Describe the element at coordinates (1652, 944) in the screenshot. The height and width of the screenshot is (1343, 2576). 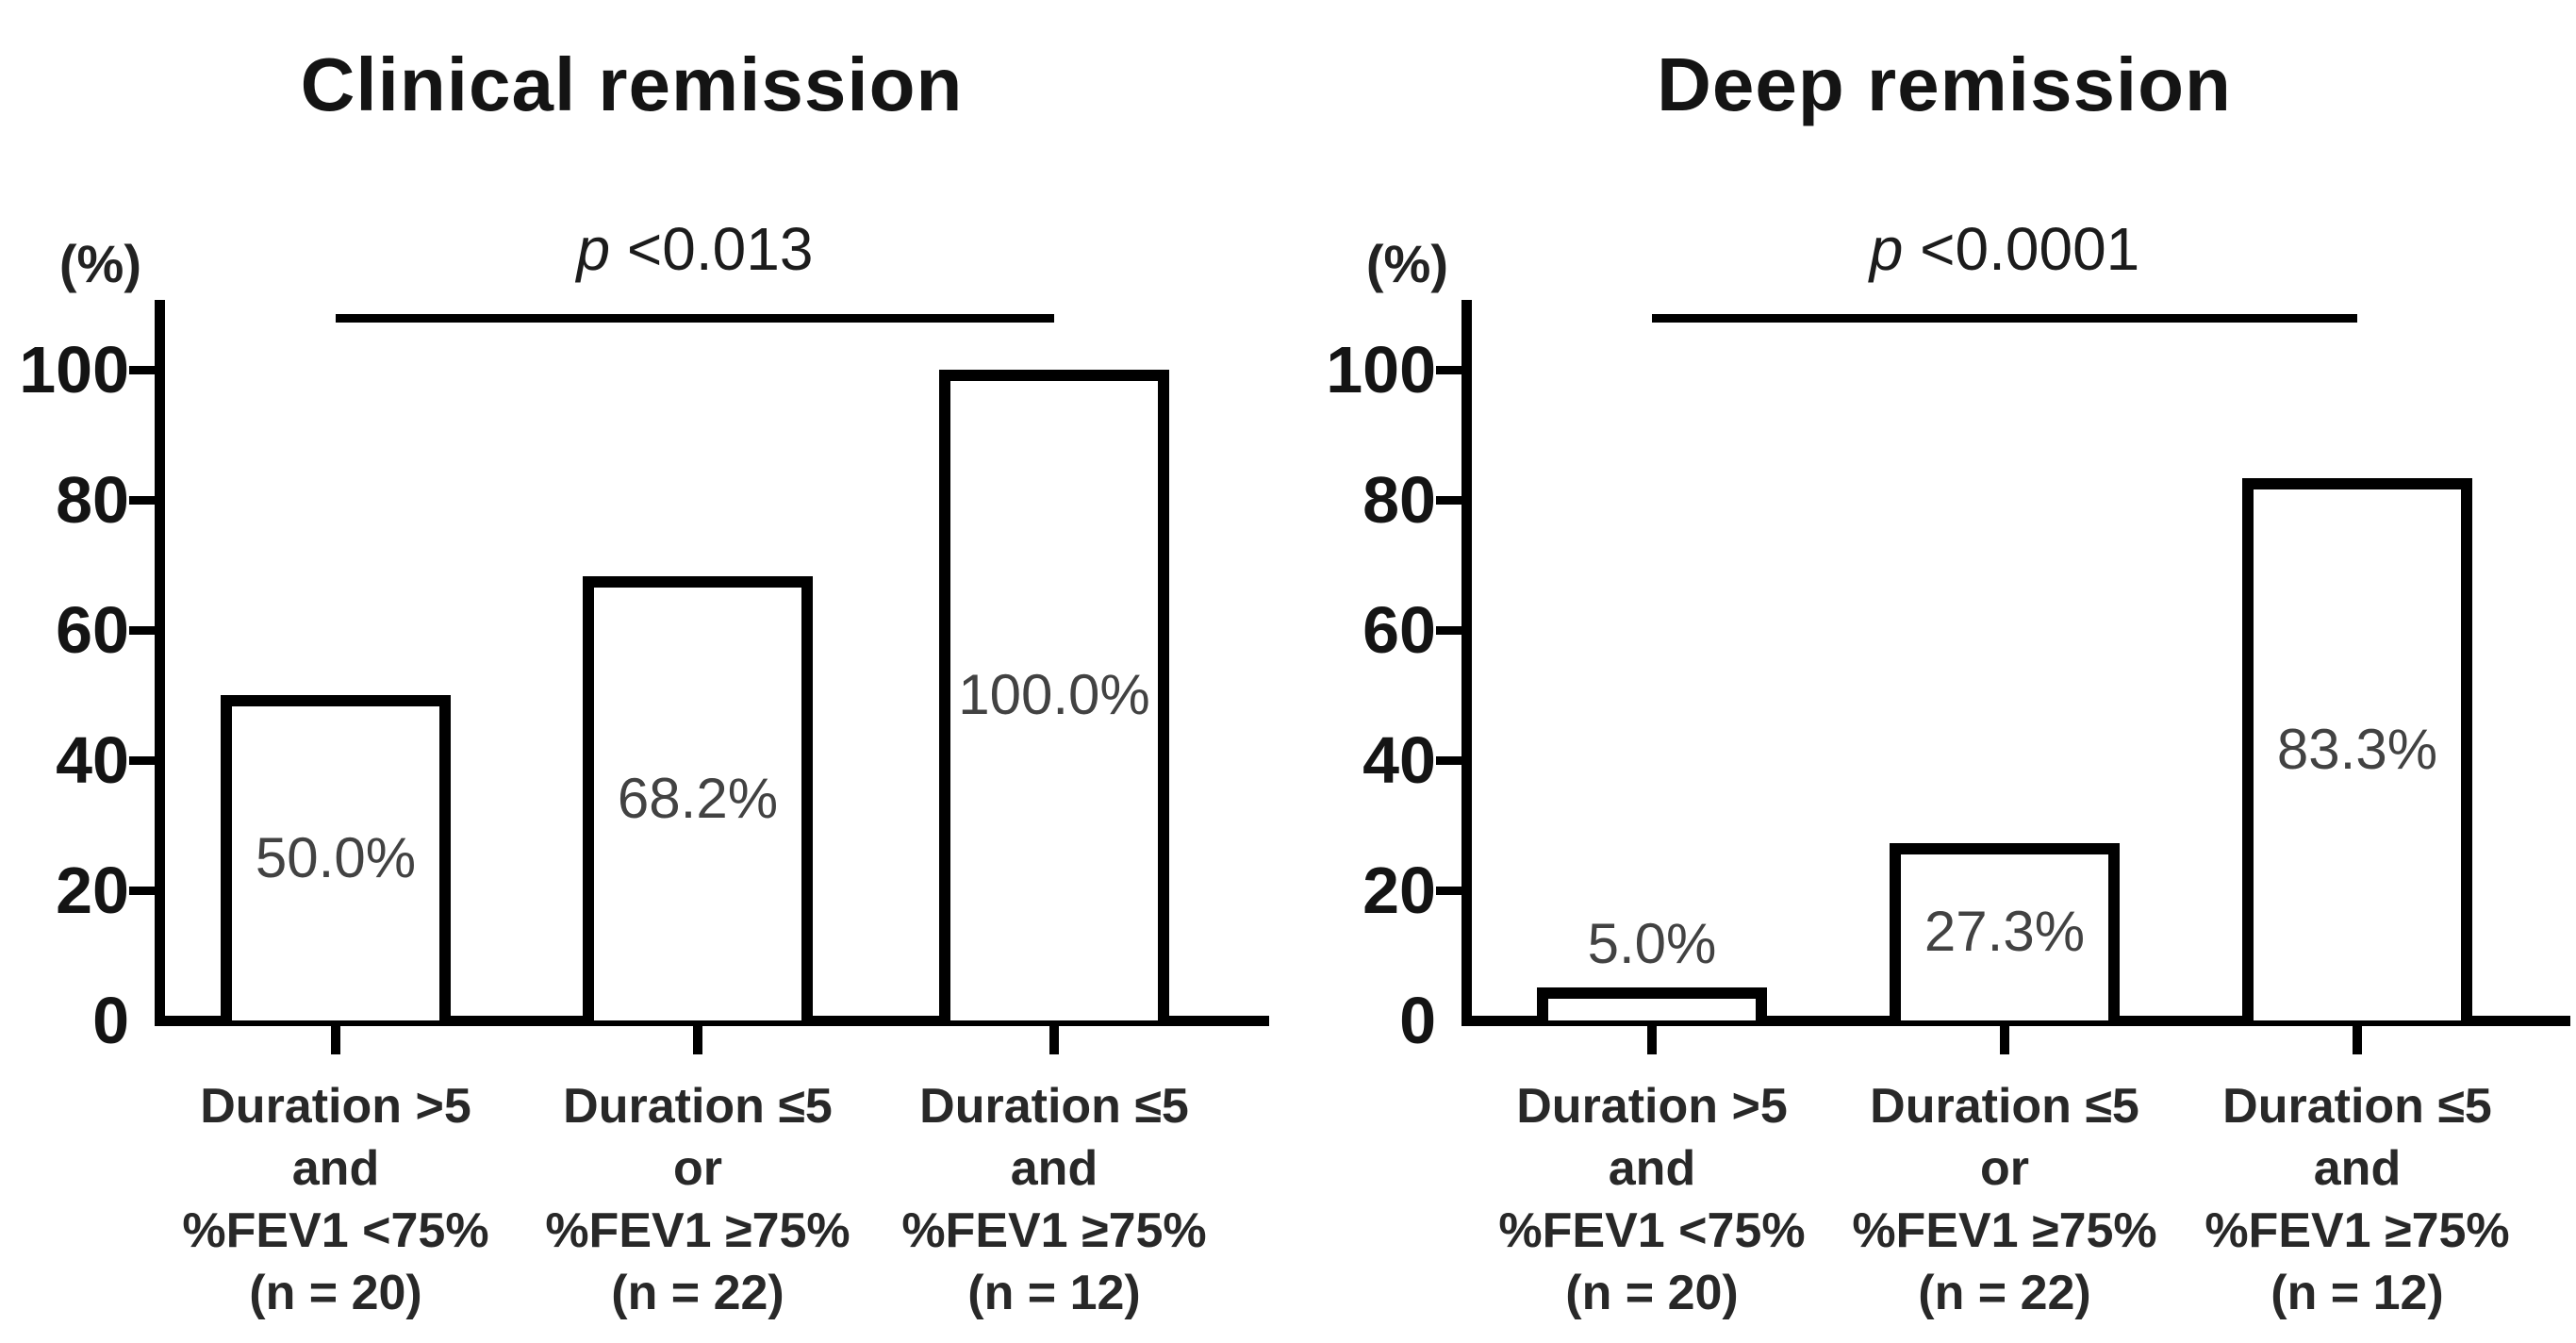
I see `bar-value-label: 5.0%` at that location.